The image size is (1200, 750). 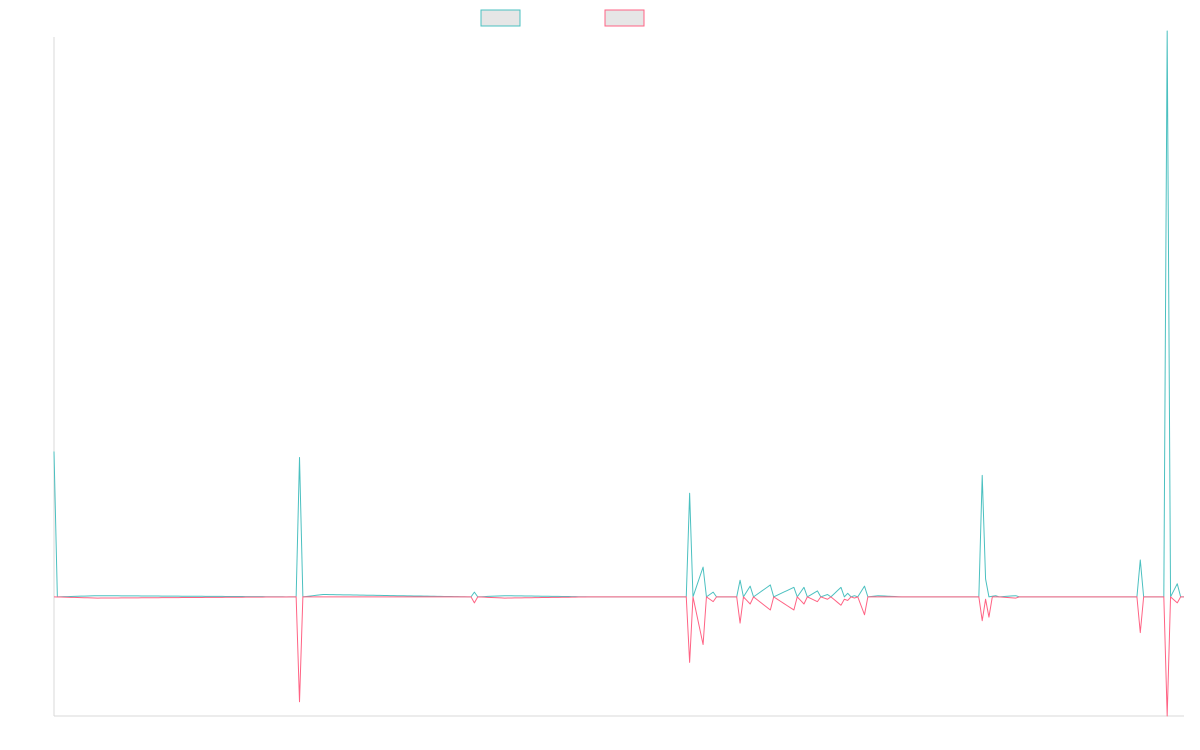 What do you see at coordinates (562, 18) in the screenshot?
I see `chart-legend` at bounding box center [562, 18].